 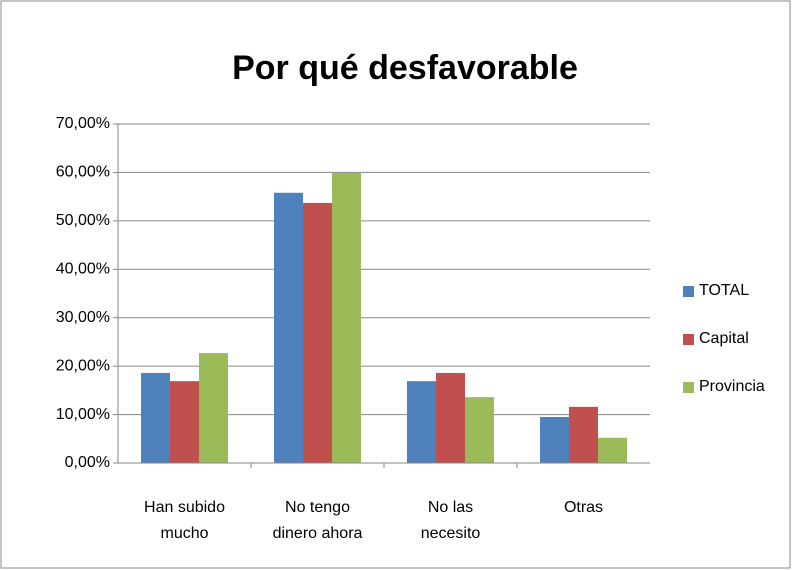 What do you see at coordinates (451, 520) in the screenshot?
I see `x-tick-label: No las necesito` at bounding box center [451, 520].